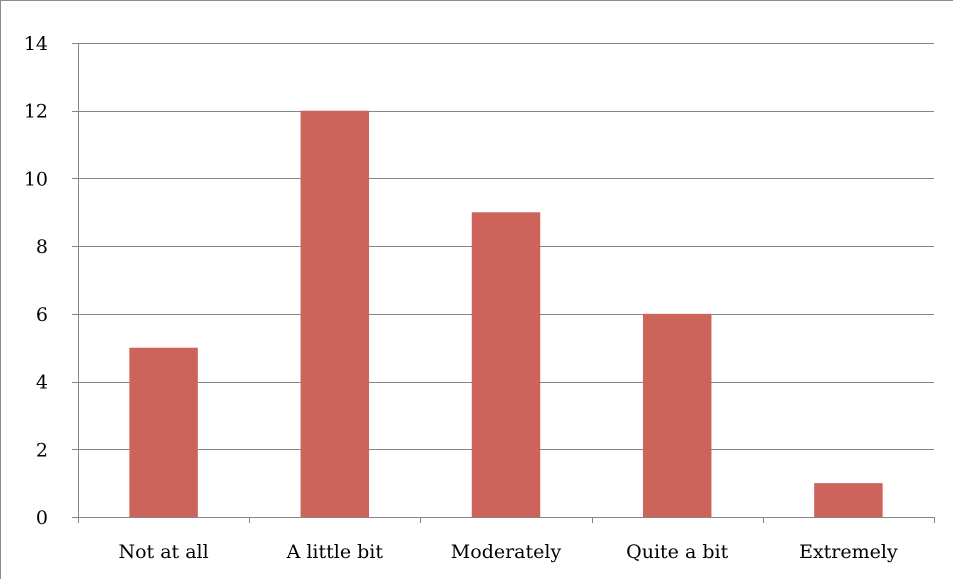  I want to click on bar-extremely, so click(848, 500).